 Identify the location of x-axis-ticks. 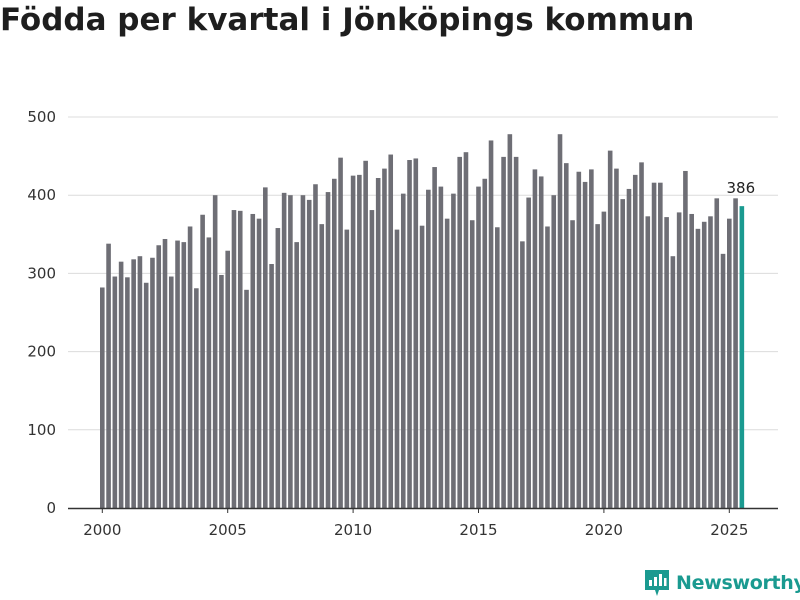
(415, 510).